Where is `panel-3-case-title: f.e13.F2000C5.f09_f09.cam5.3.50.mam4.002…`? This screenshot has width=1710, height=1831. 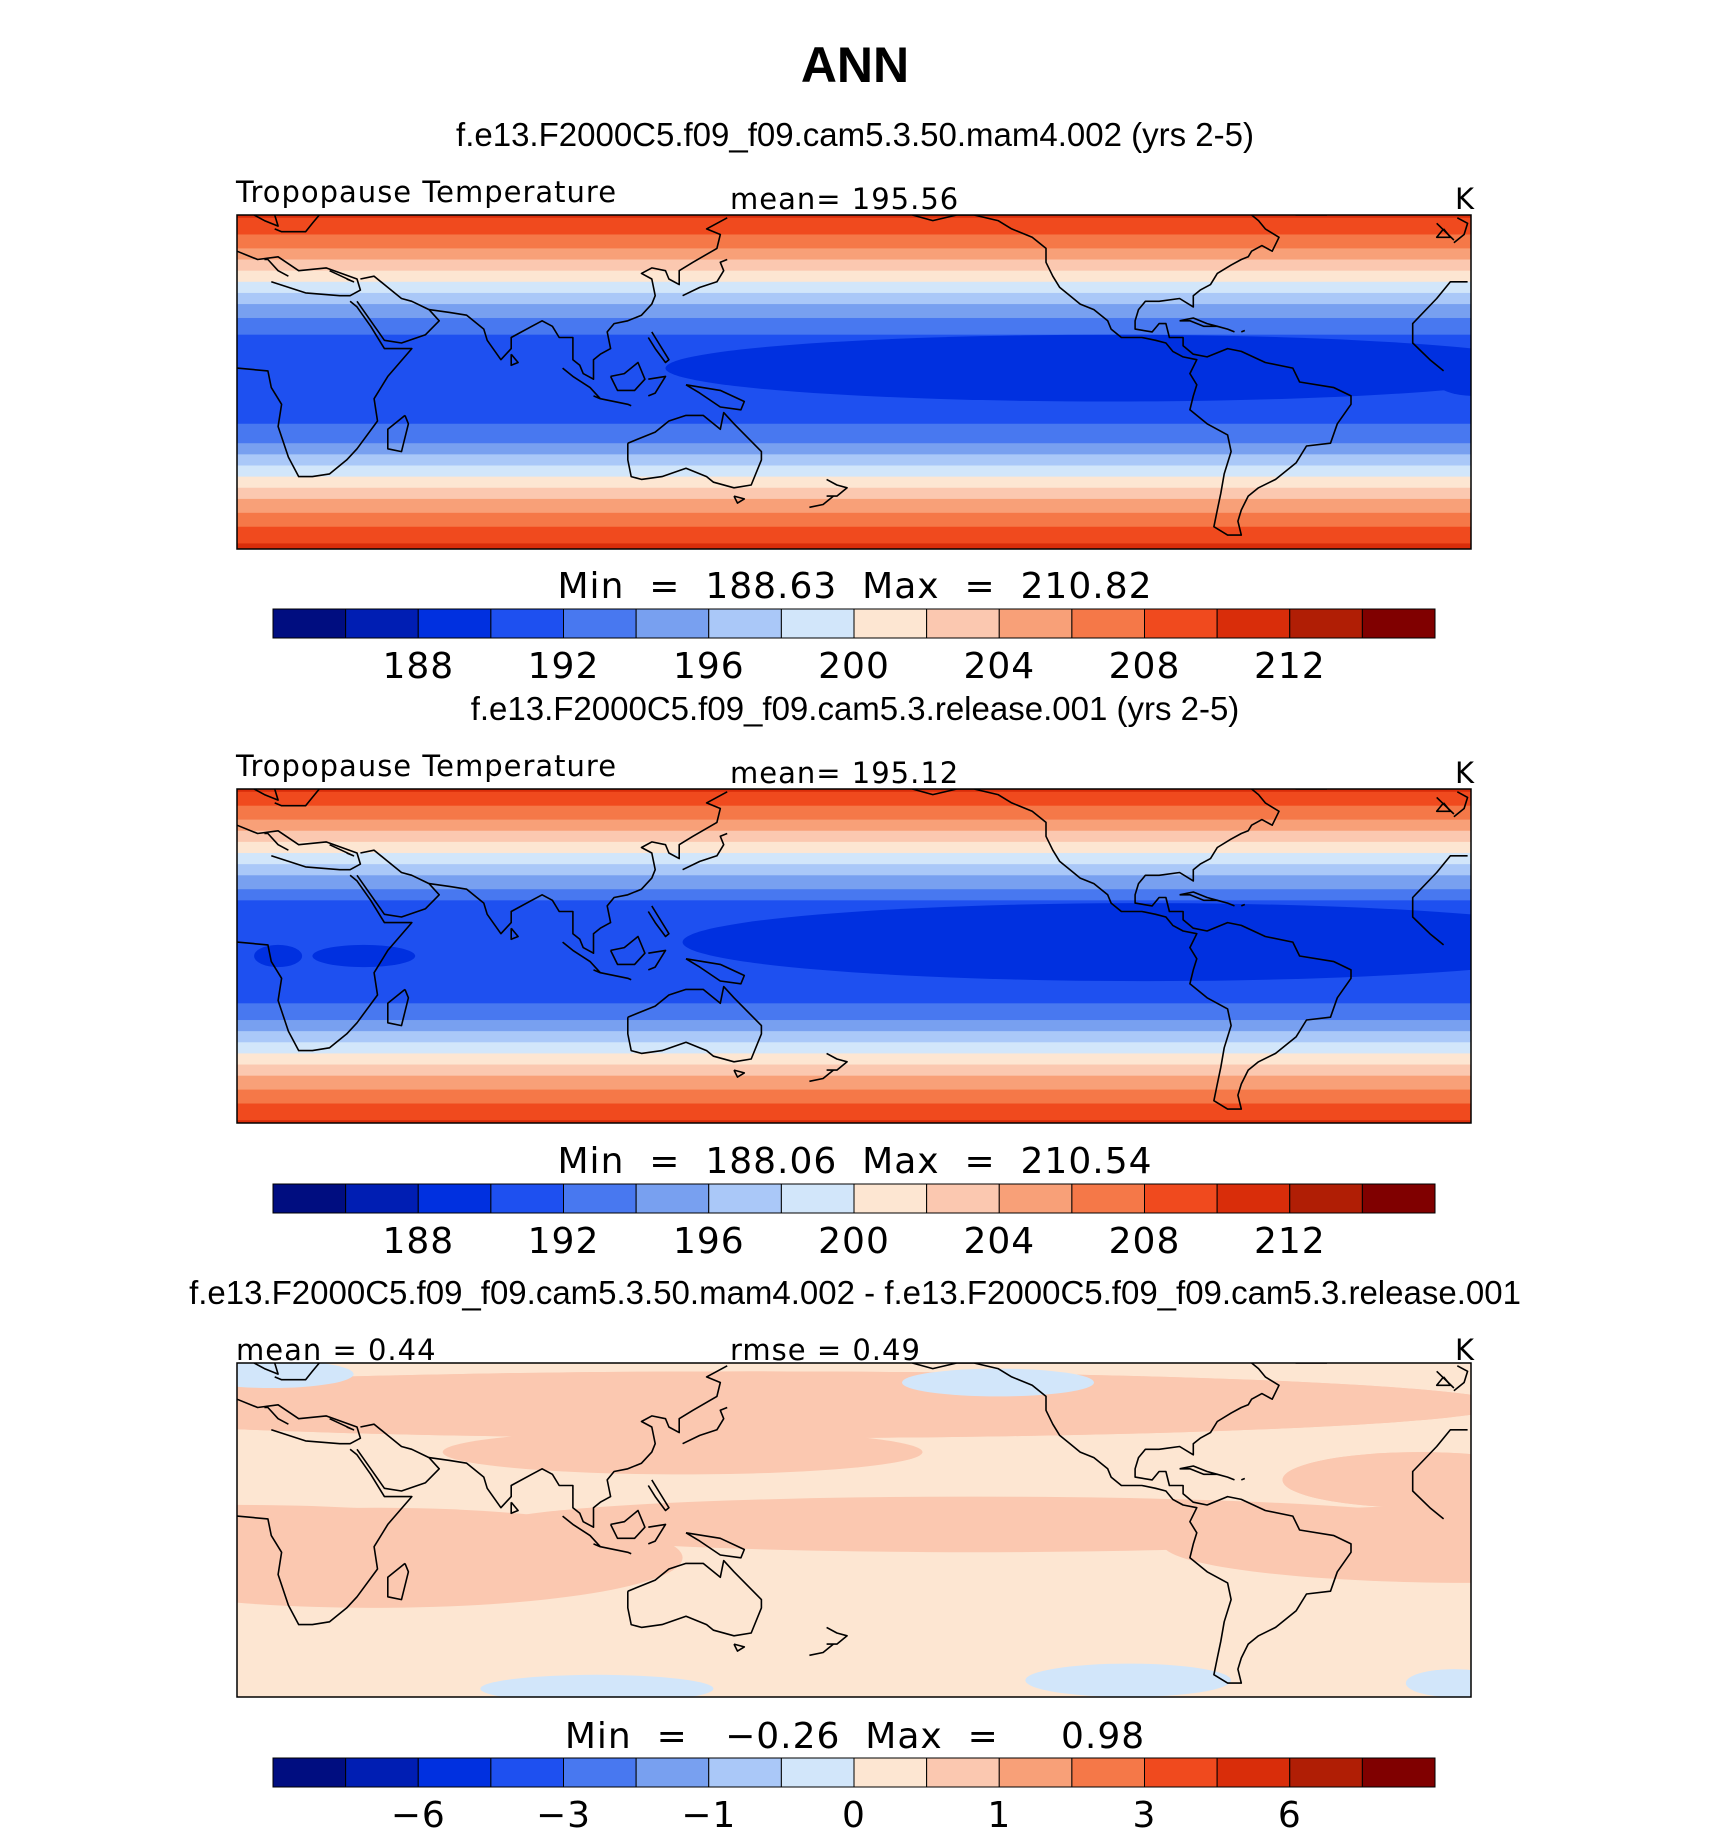
panel-3-case-title: f.e13.F2000C5.f09_f09.cam5.3.50.mam4.002… is located at coordinates (855, 1292).